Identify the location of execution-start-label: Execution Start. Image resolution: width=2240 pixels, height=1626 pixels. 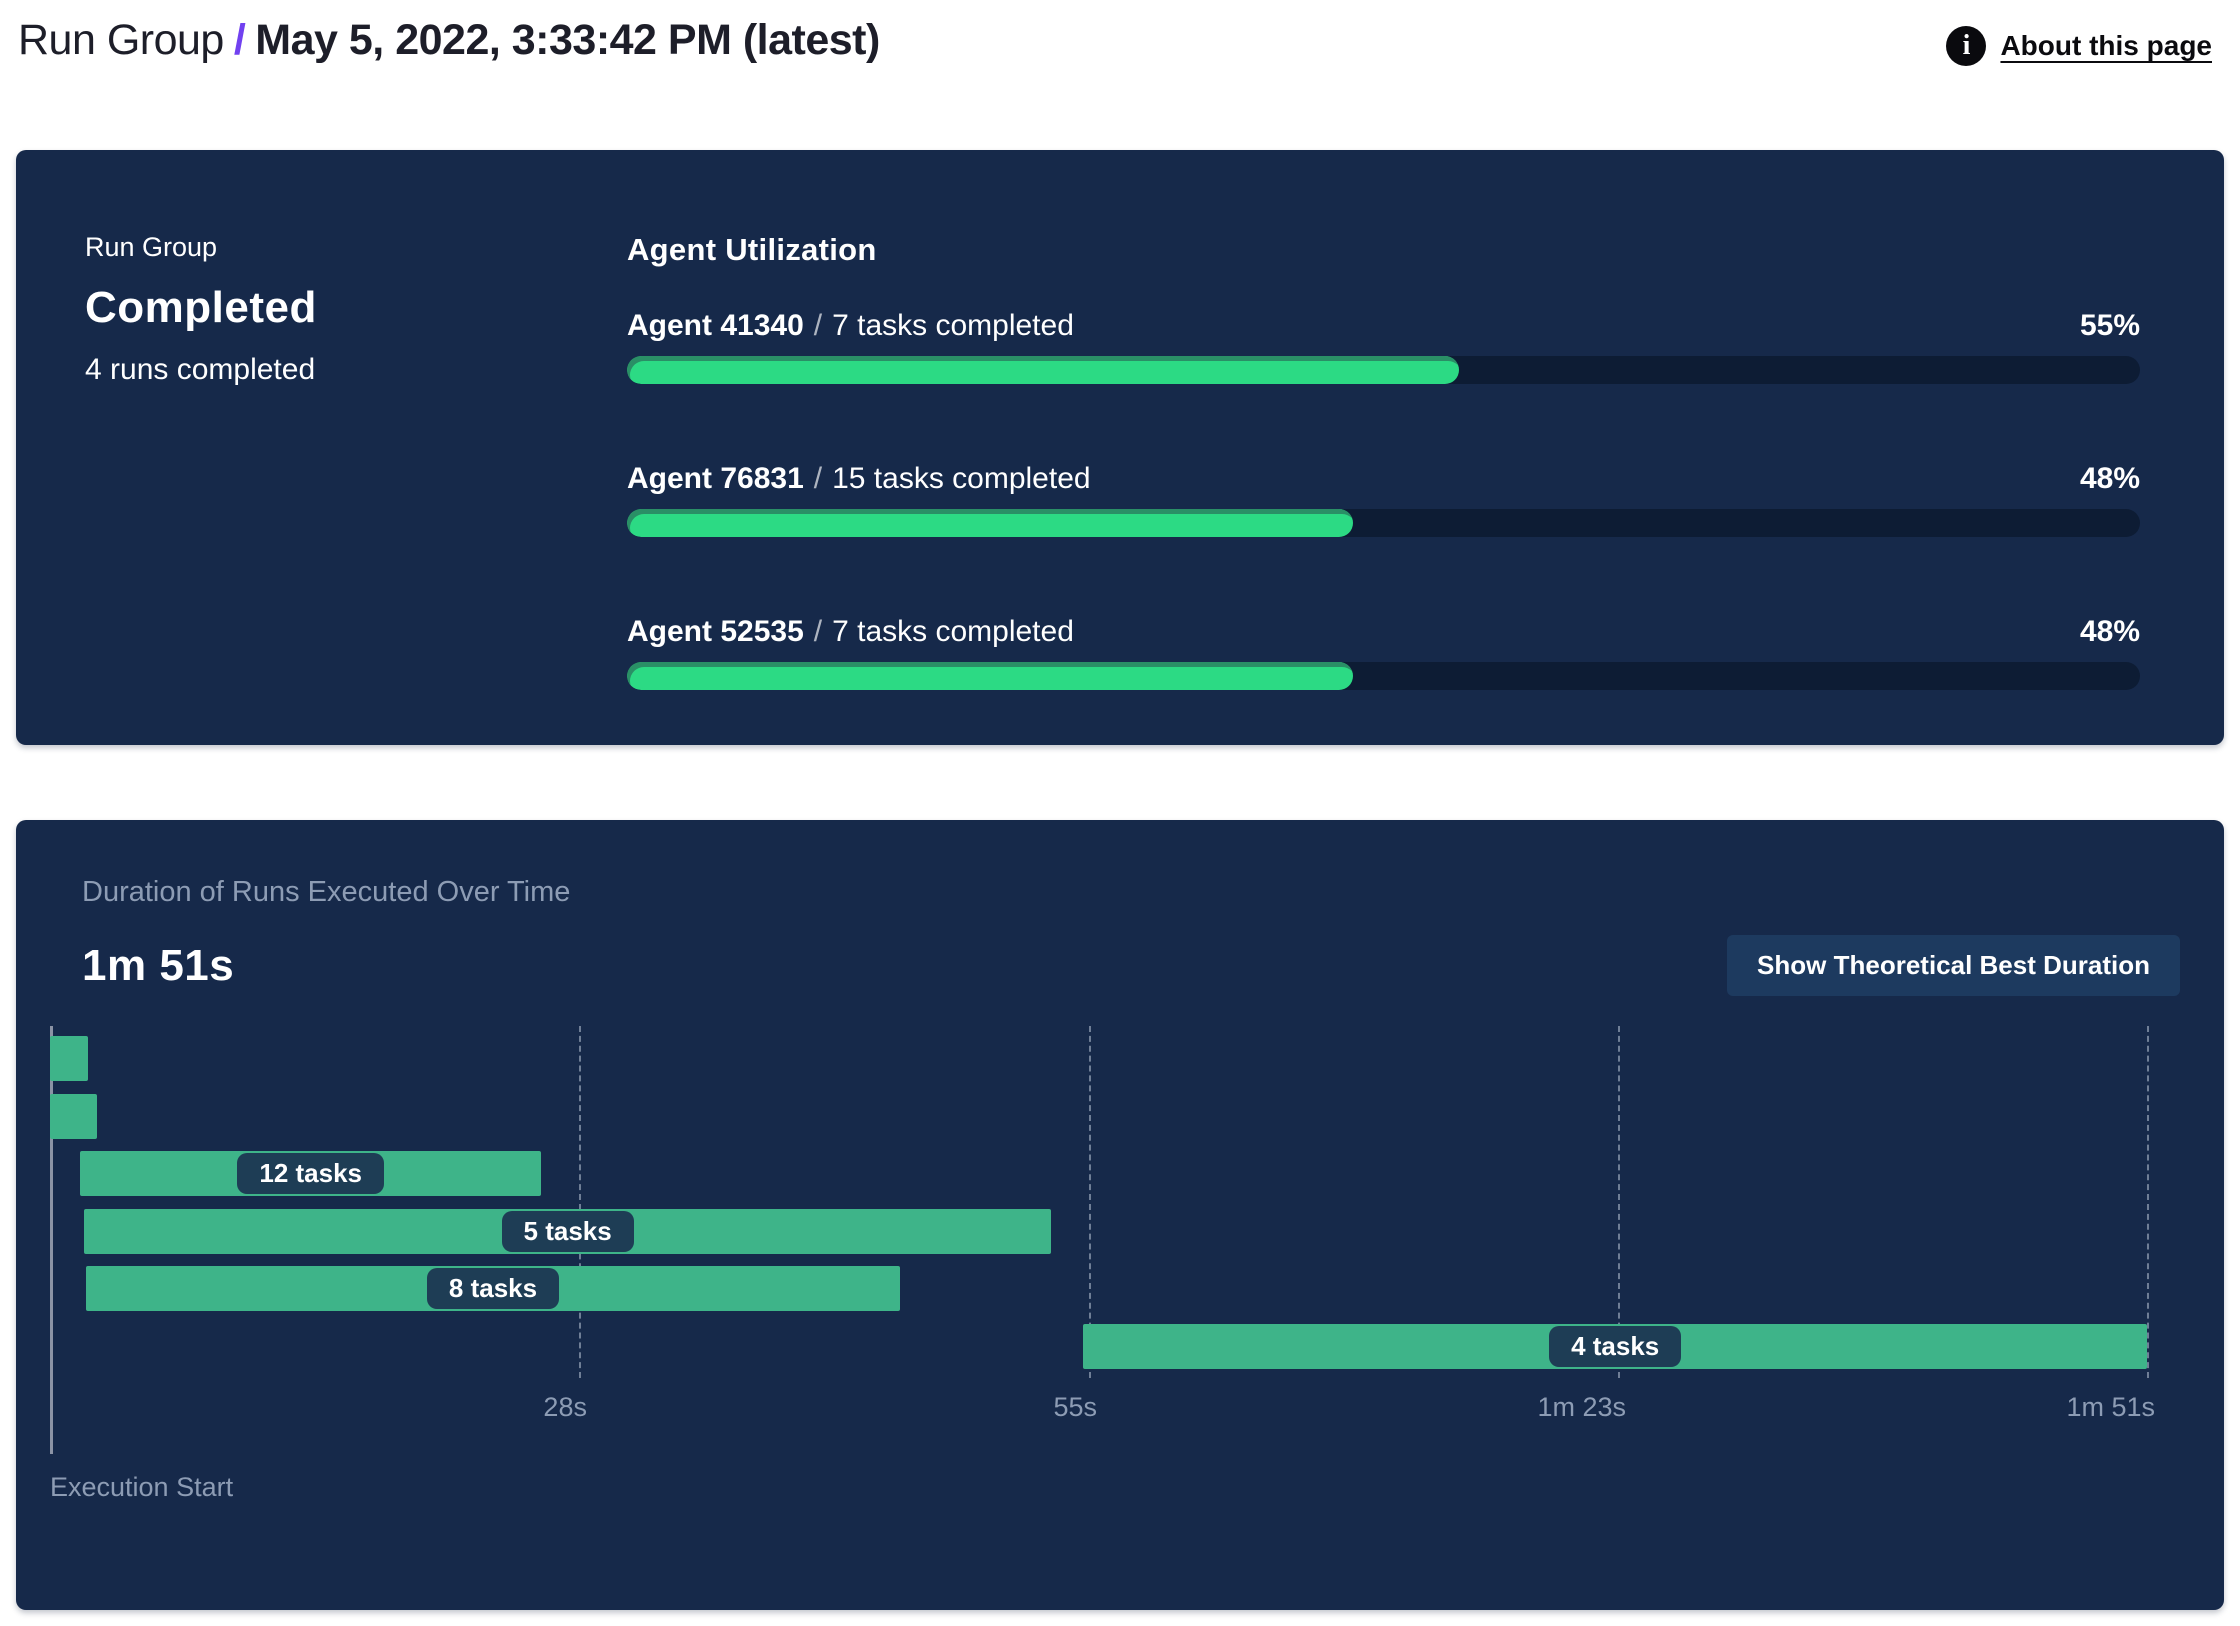
(142, 1487).